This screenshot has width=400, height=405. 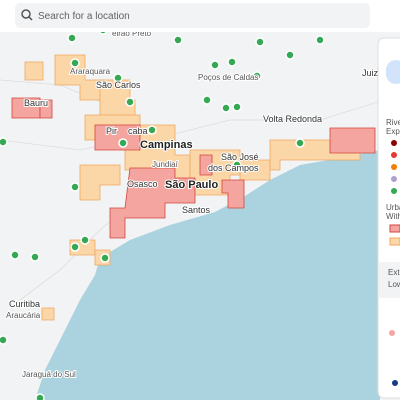 What do you see at coordinates (23, 315) in the screenshot?
I see `city-label: Araucária` at bounding box center [23, 315].